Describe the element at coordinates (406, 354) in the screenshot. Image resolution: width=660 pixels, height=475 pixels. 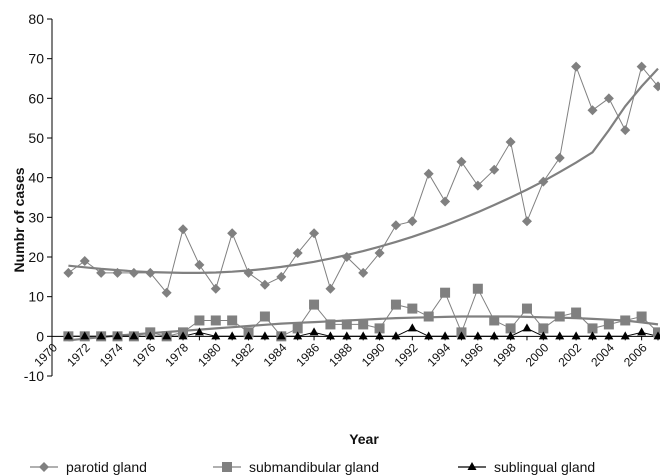
I see `x-tick-label: 1992` at that location.